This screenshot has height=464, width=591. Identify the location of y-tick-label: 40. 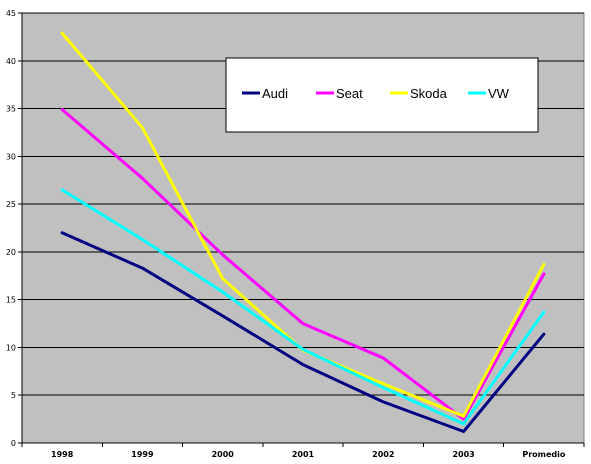
(11, 61).